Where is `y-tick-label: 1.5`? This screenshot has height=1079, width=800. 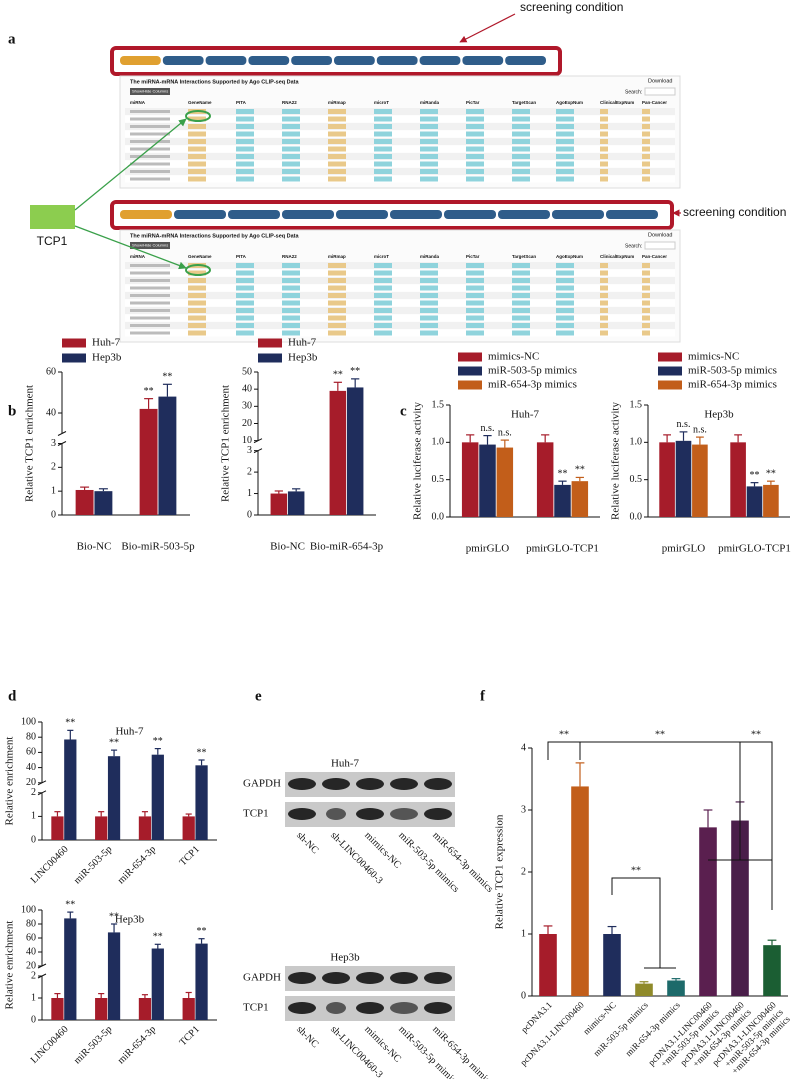 y-tick-label: 1.5 is located at coordinates (636, 404).